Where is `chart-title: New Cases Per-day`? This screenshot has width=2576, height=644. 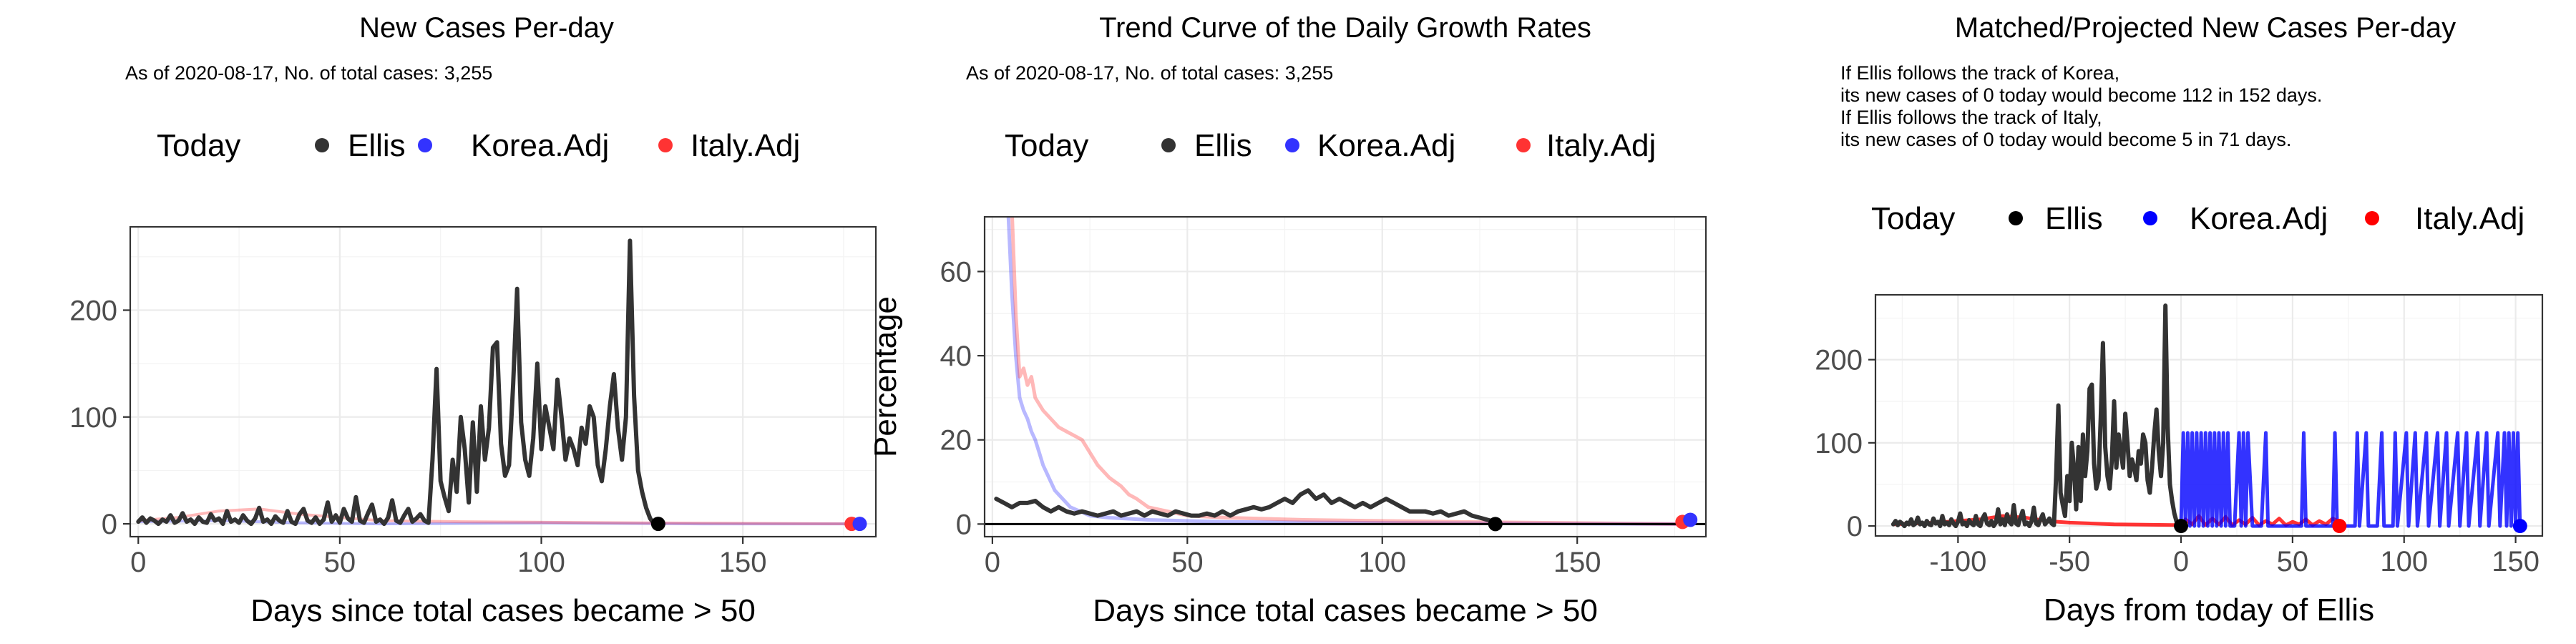
chart-title: New Cases Per-day is located at coordinates (486, 28).